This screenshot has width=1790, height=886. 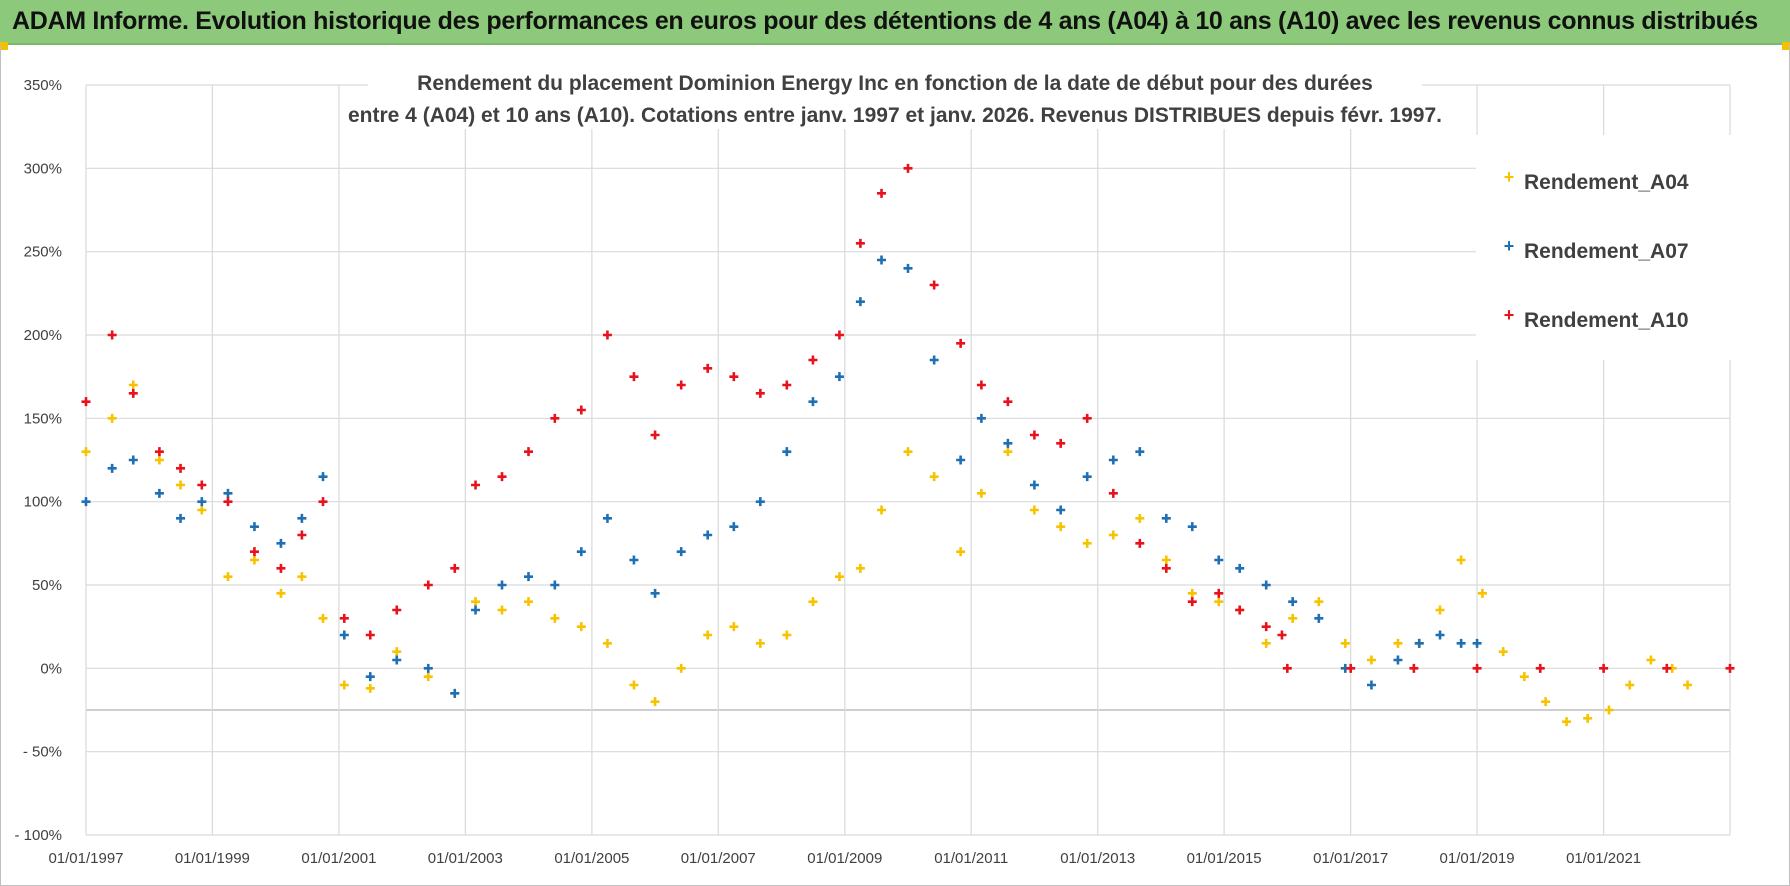 I want to click on legend-marker-a07: +, so click(x=1509, y=246).